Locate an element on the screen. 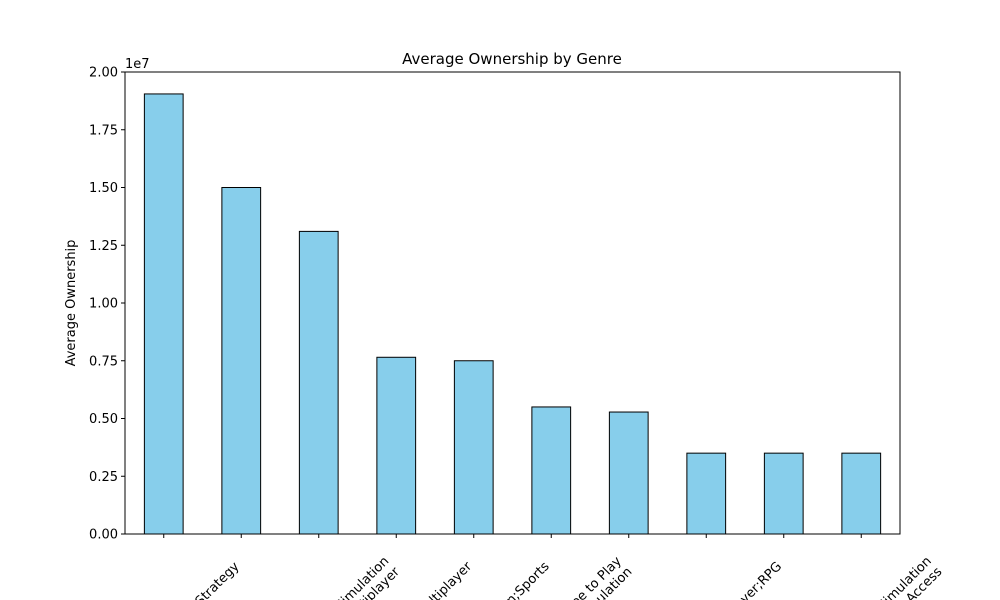 The image size is (1000, 600). y-tick-label: 2.00 is located at coordinates (103, 73).